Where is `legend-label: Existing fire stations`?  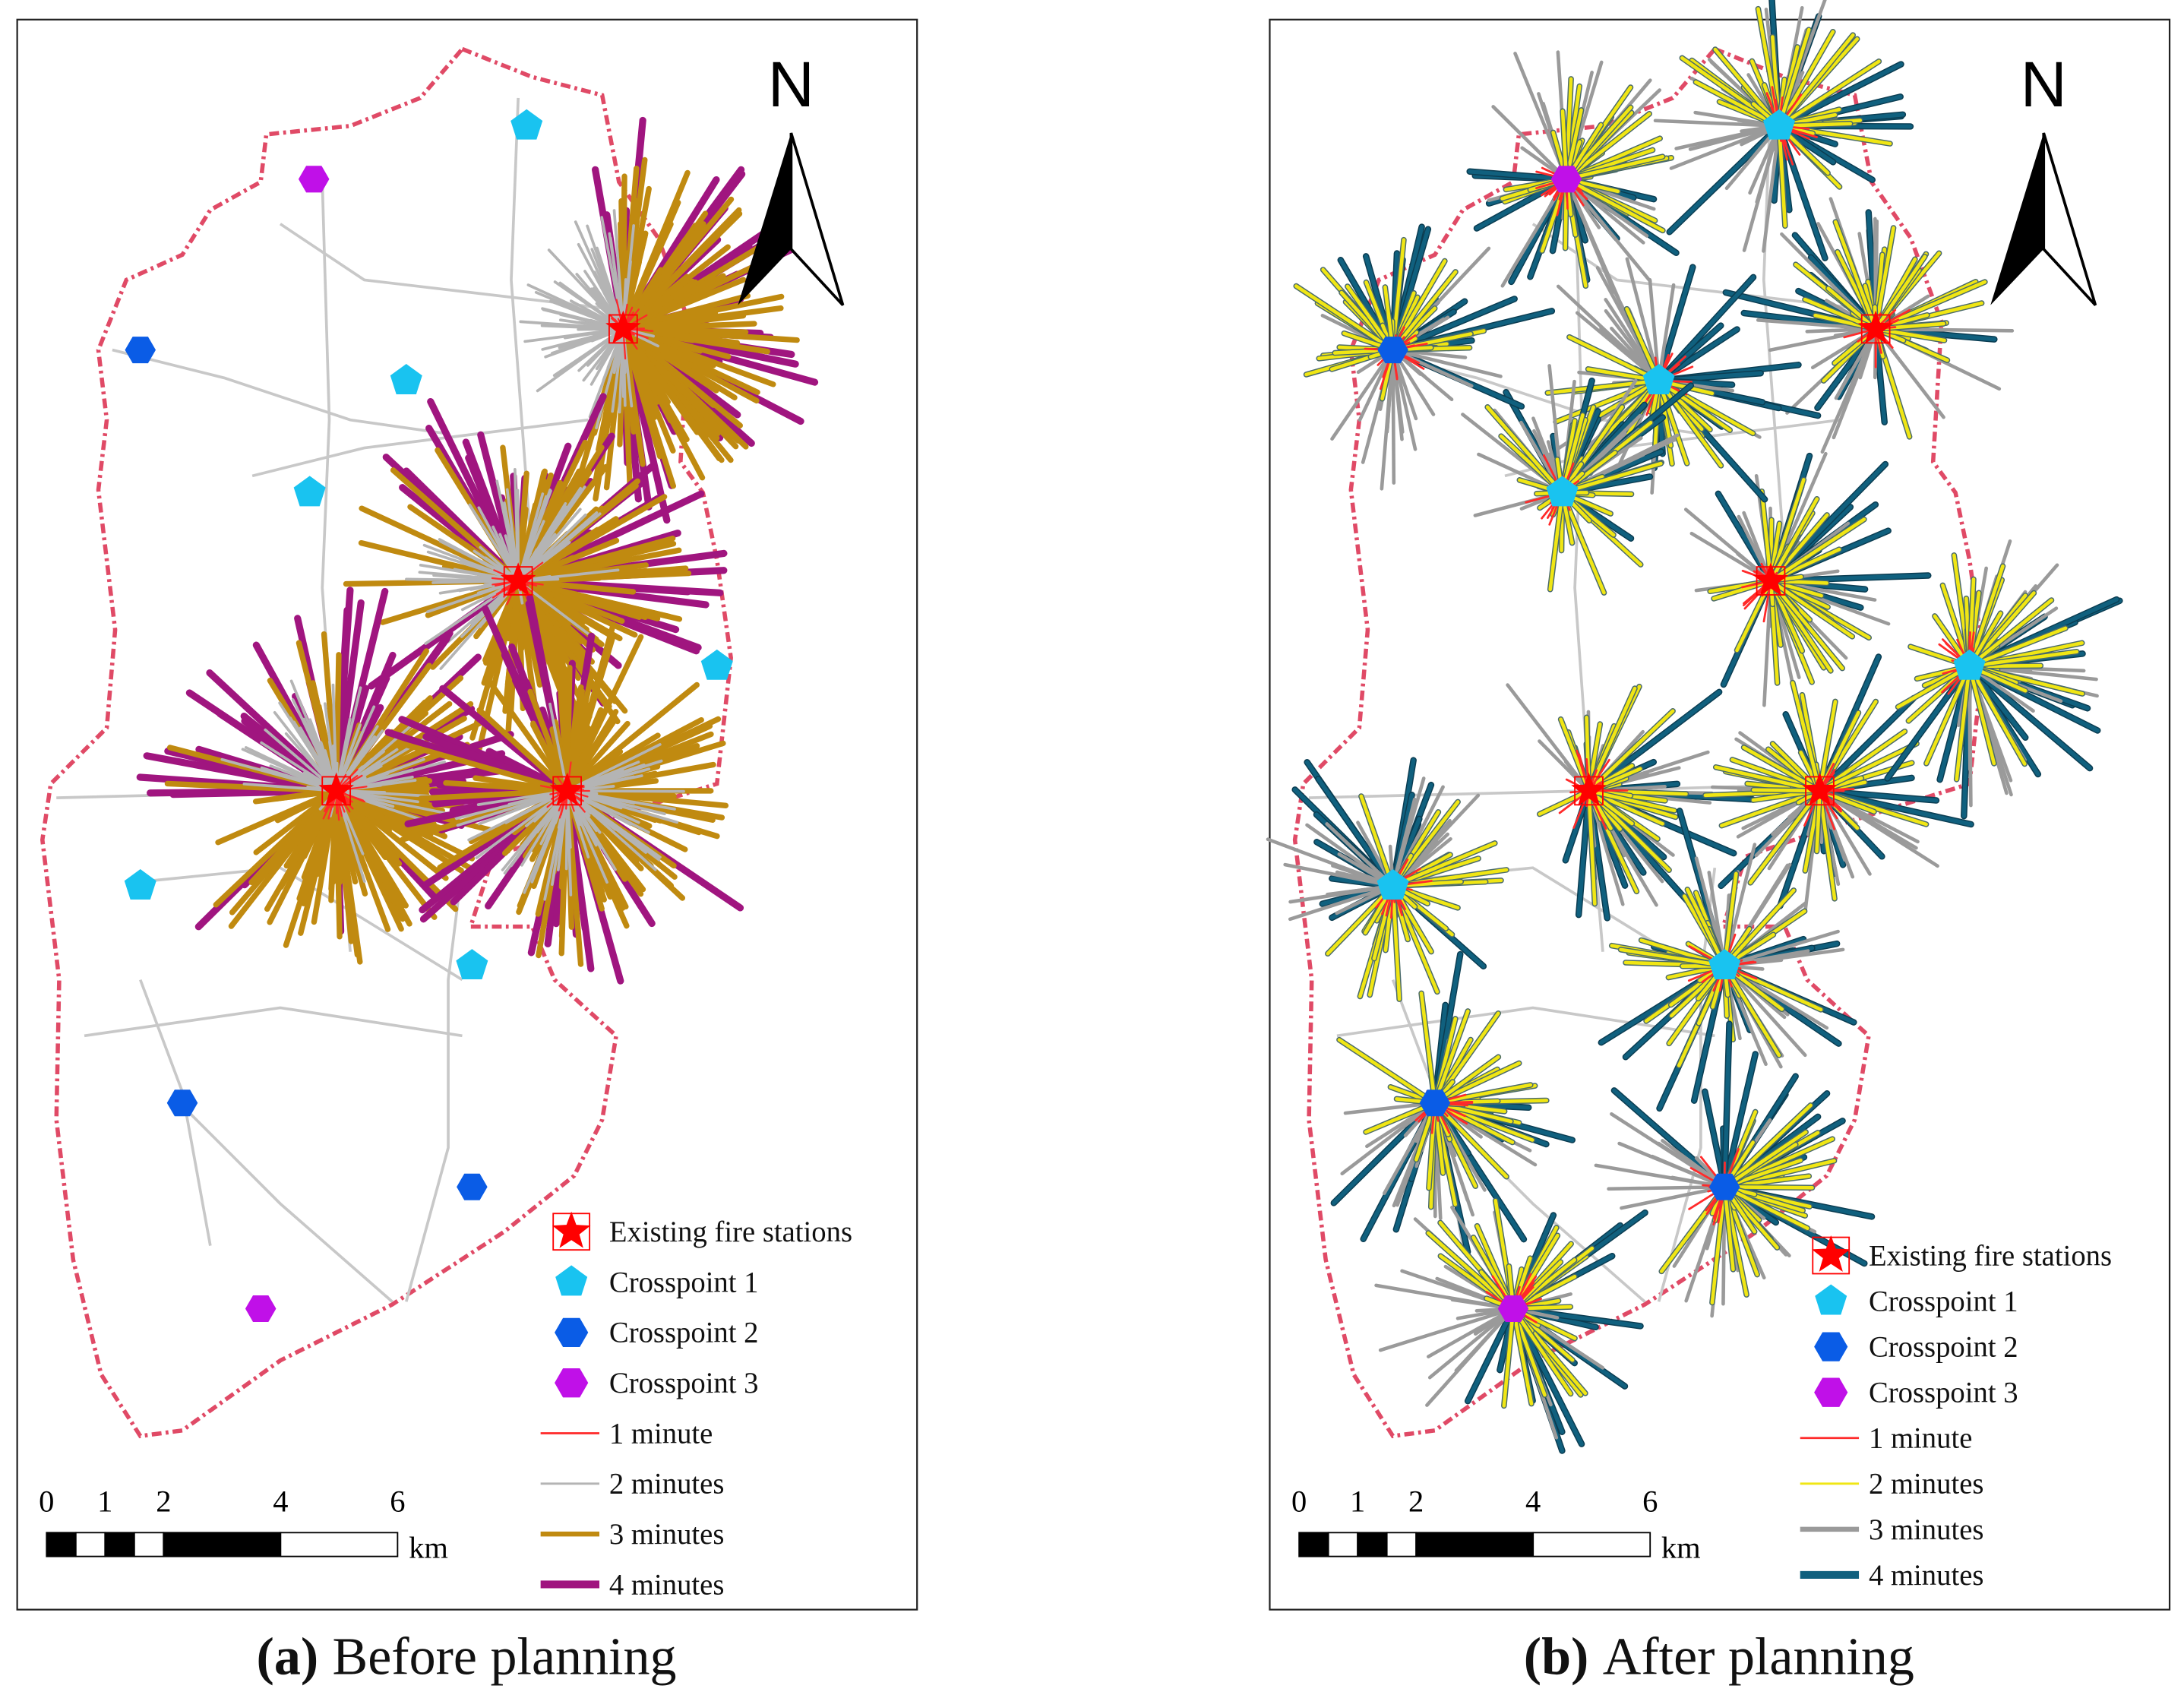 legend-label: Existing fire stations is located at coordinates (1991, 1256).